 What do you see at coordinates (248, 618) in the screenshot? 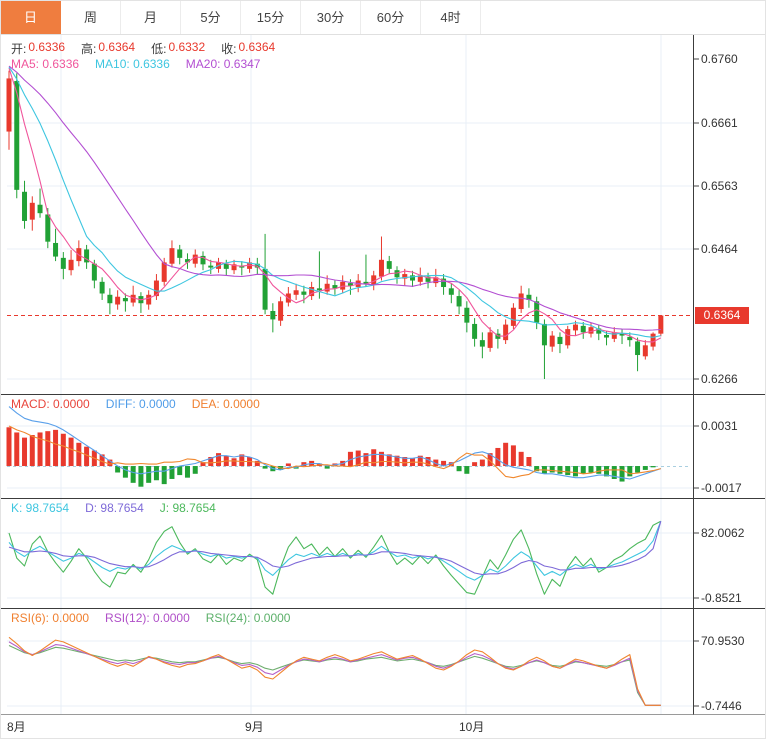
I see `rsi24-value: RSI(24): 0.0000` at bounding box center [248, 618].